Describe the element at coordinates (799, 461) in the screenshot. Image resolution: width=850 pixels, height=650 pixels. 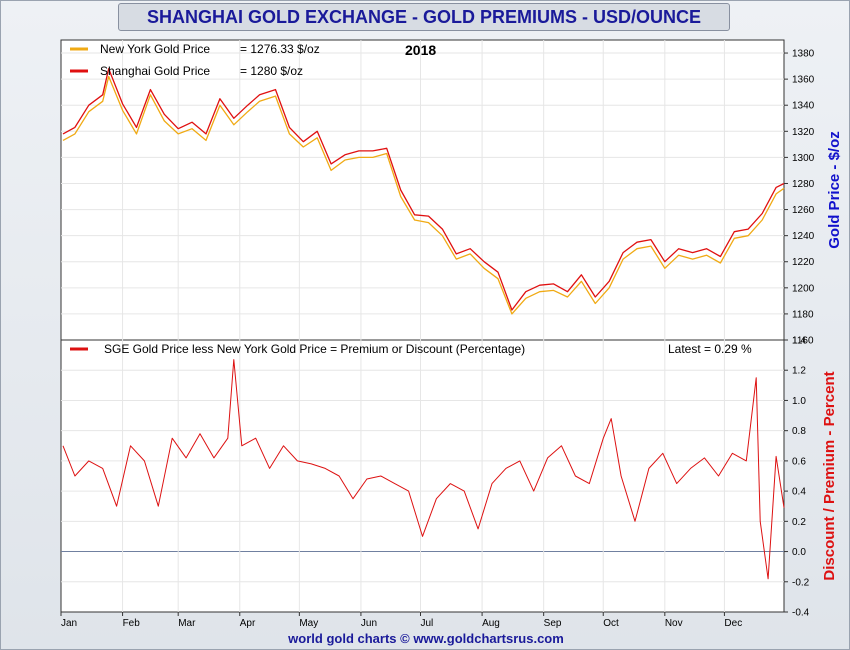
I see `y-tick-label-premium: 0.6` at that location.